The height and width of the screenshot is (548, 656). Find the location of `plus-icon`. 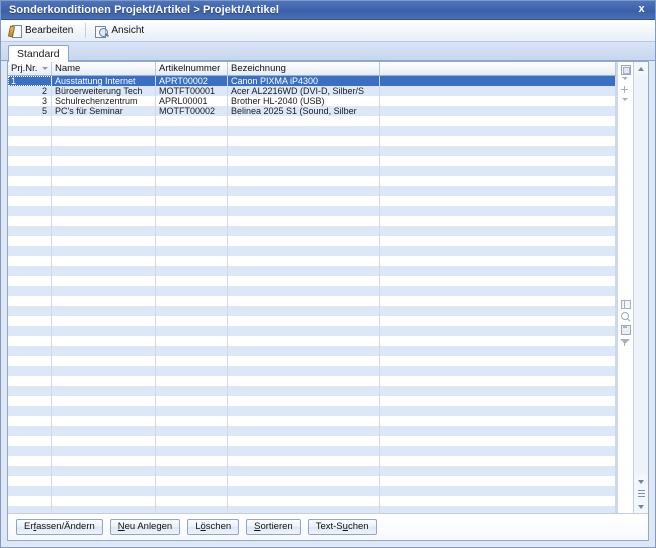

plus-icon is located at coordinates (625, 90).